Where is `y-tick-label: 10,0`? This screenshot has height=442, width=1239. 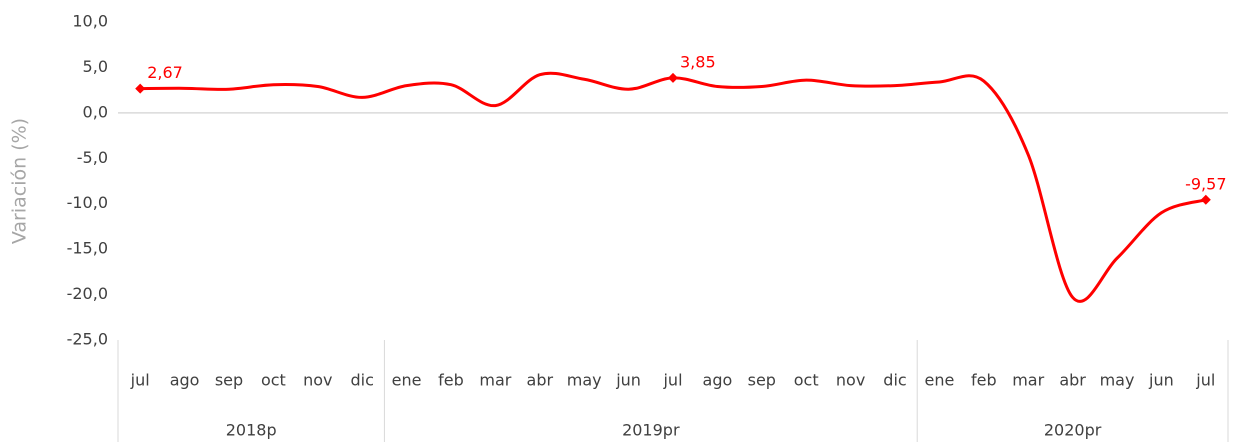
y-tick-label: 10,0 is located at coordinates (90, 21).